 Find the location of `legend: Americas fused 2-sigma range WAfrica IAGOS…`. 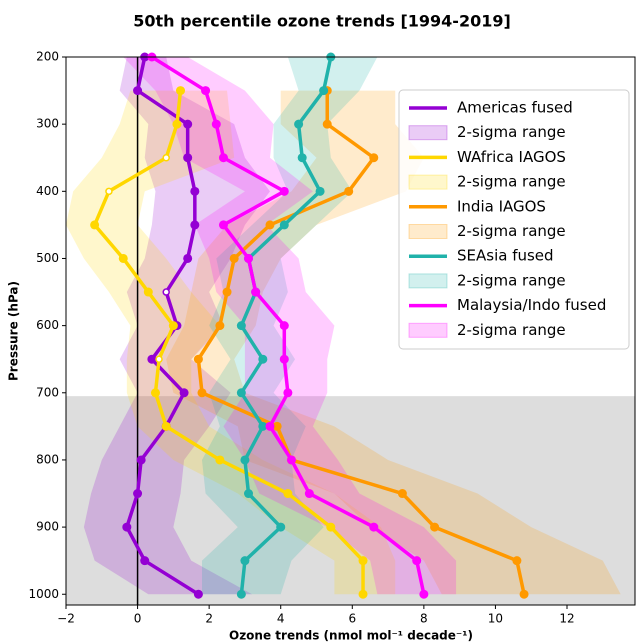

legend: Americas fused 2-sigma range WAfrica IAGOS… is located at coordinates (514, 219).